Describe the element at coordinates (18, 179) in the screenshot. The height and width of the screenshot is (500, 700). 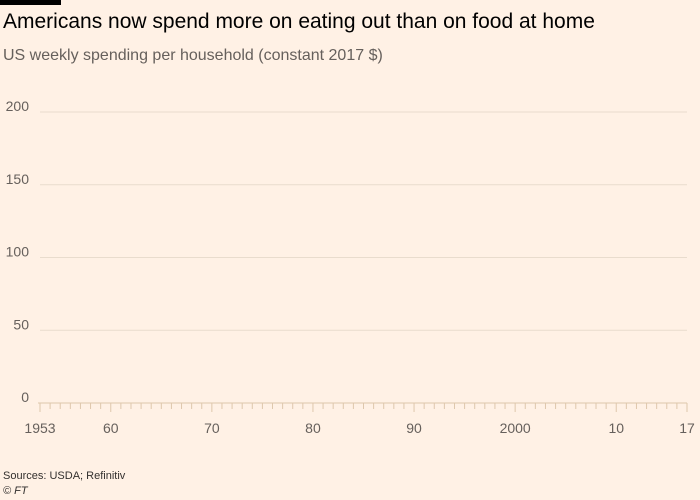
I see `y-tick-label-150: 150` at that location.